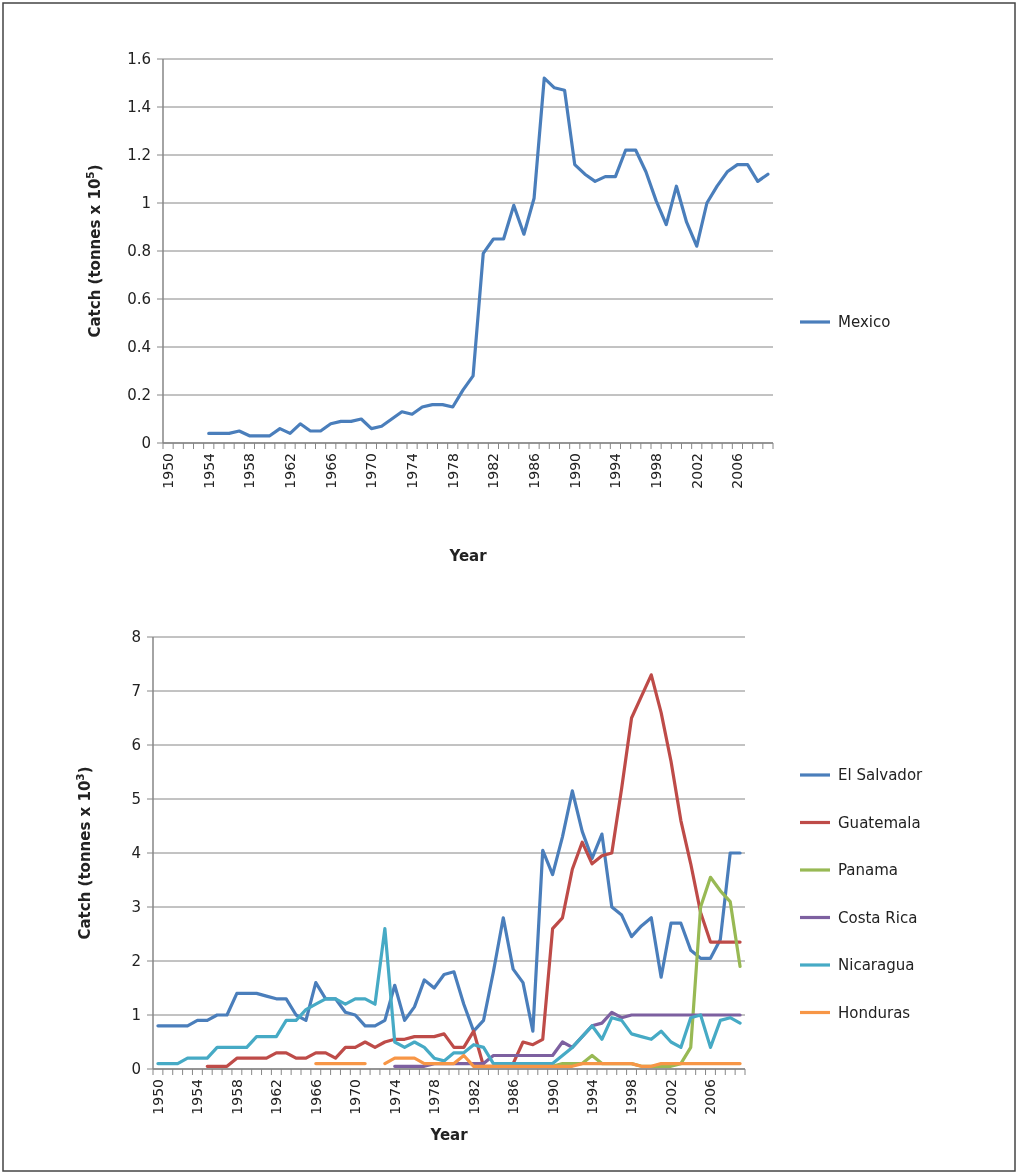 The width and height of the screenshot is (1019, 1176). What do you see at coordinates (868, 870) in the screenshot?
I see `legend-label: Panama` at bounding box center [868, 870].